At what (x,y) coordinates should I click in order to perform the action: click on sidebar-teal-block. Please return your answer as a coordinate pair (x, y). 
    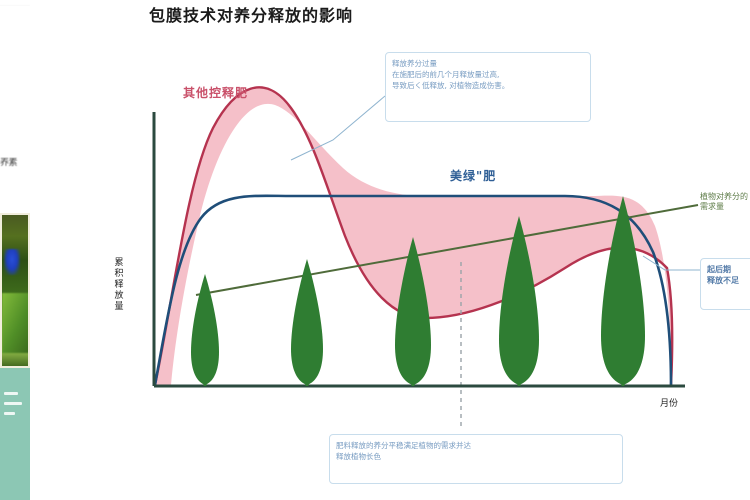
    Looking at the image, I should click on (15, 434).